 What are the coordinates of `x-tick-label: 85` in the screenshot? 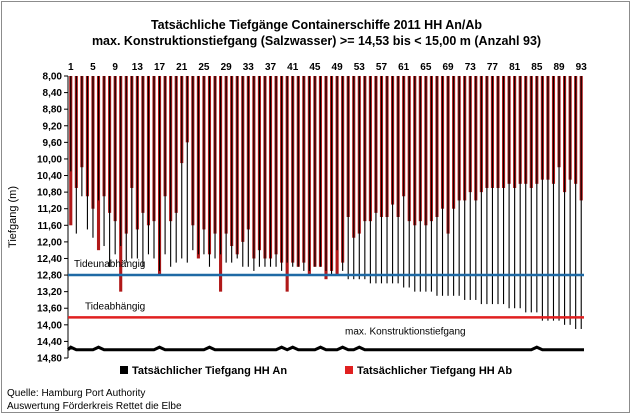 It's located at (537, 67).